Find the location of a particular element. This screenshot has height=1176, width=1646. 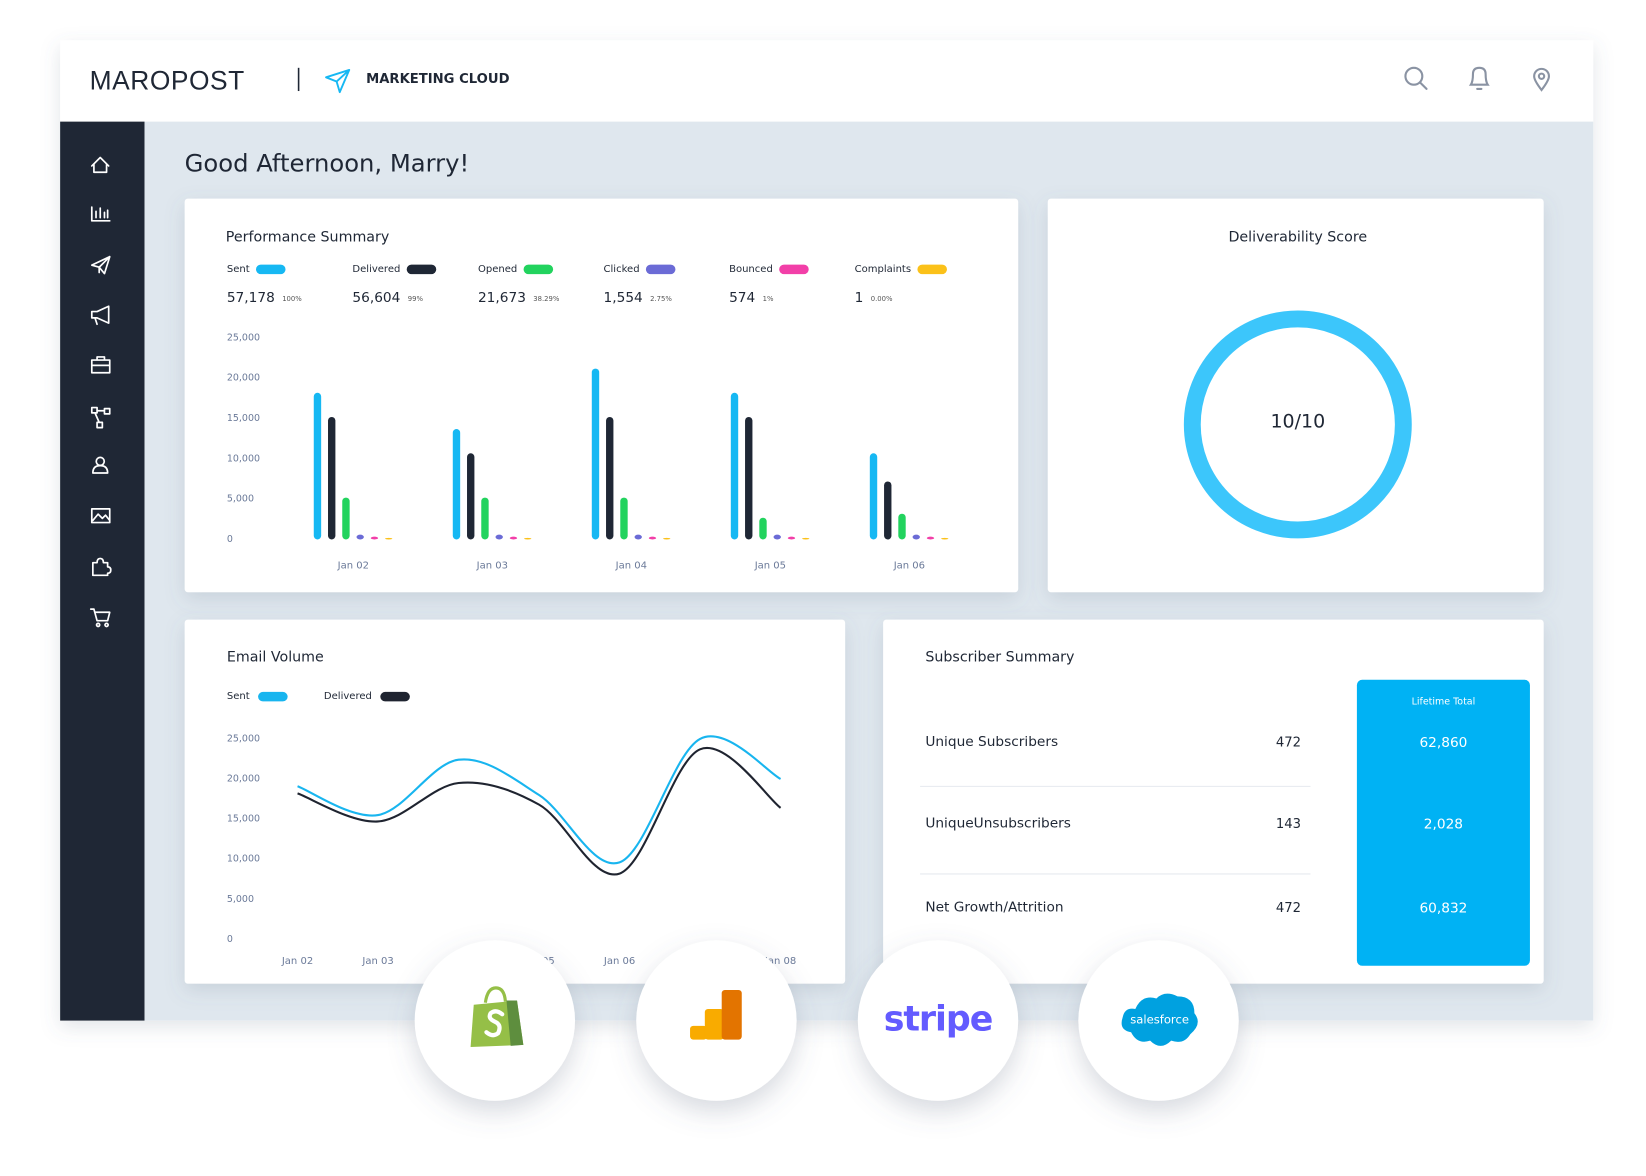

search-icon is located at coordinates (1416, 78).